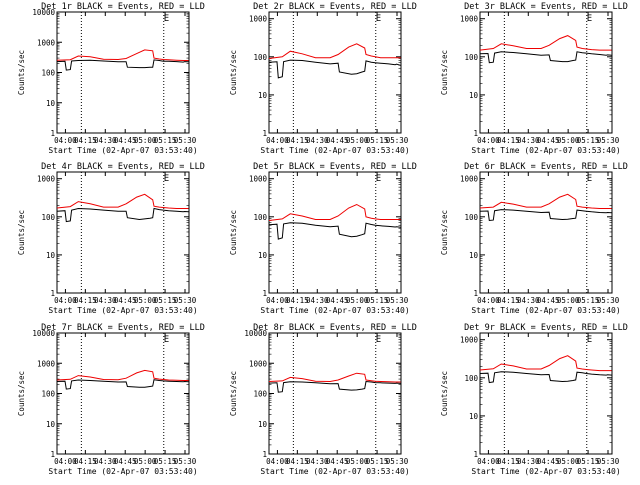 This screenshot has width=640, height=485. What do you see at coordinates (123, 328) in the screenshot?
I see `plot-title: Det 7r BLACK = Events, RED = LLD` at bounding box center [123, 328].